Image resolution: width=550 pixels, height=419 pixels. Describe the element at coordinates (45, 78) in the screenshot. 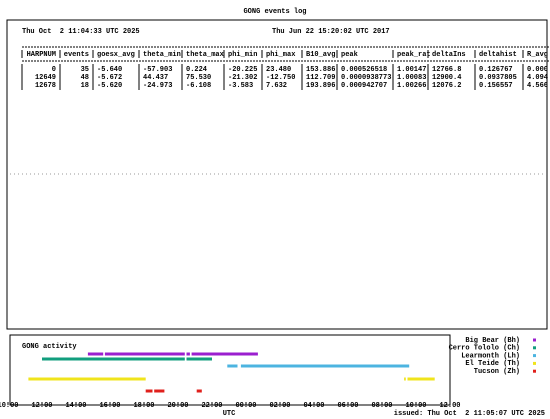

I see `table-cell: 12649` at that location.